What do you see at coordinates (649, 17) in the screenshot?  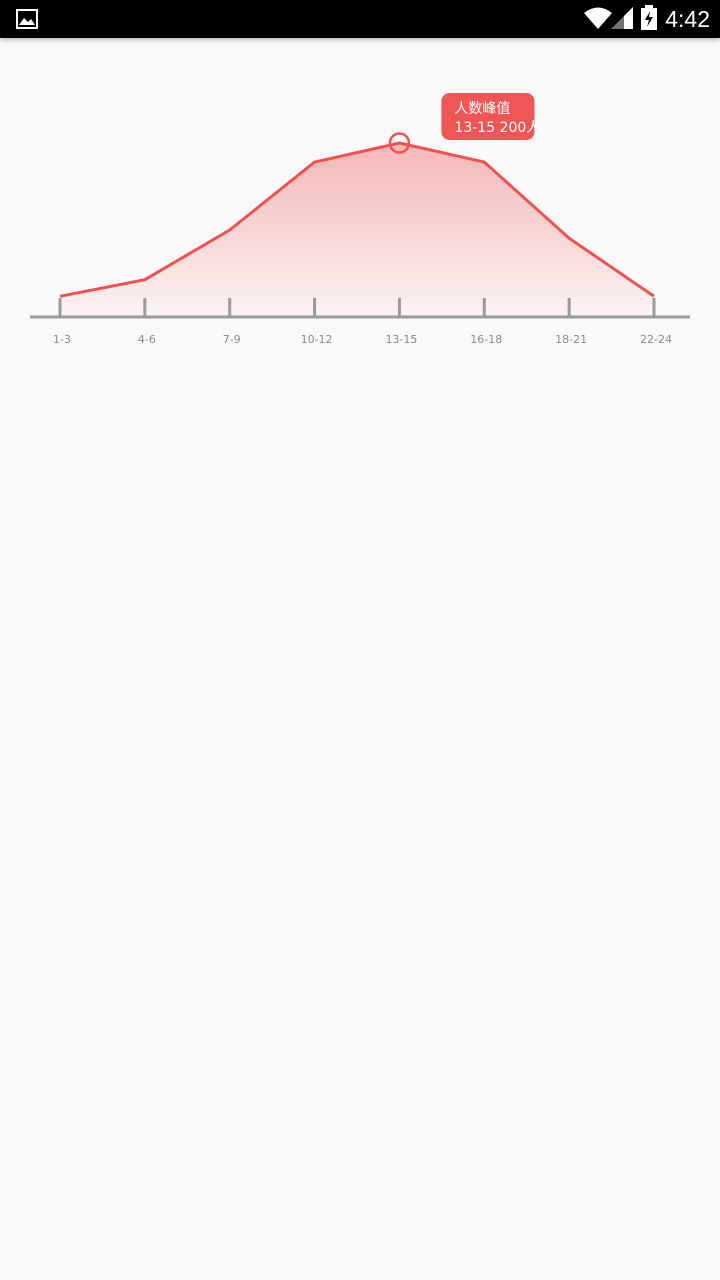 I see `battery-charging-icon` at bounding box center [649, 17].